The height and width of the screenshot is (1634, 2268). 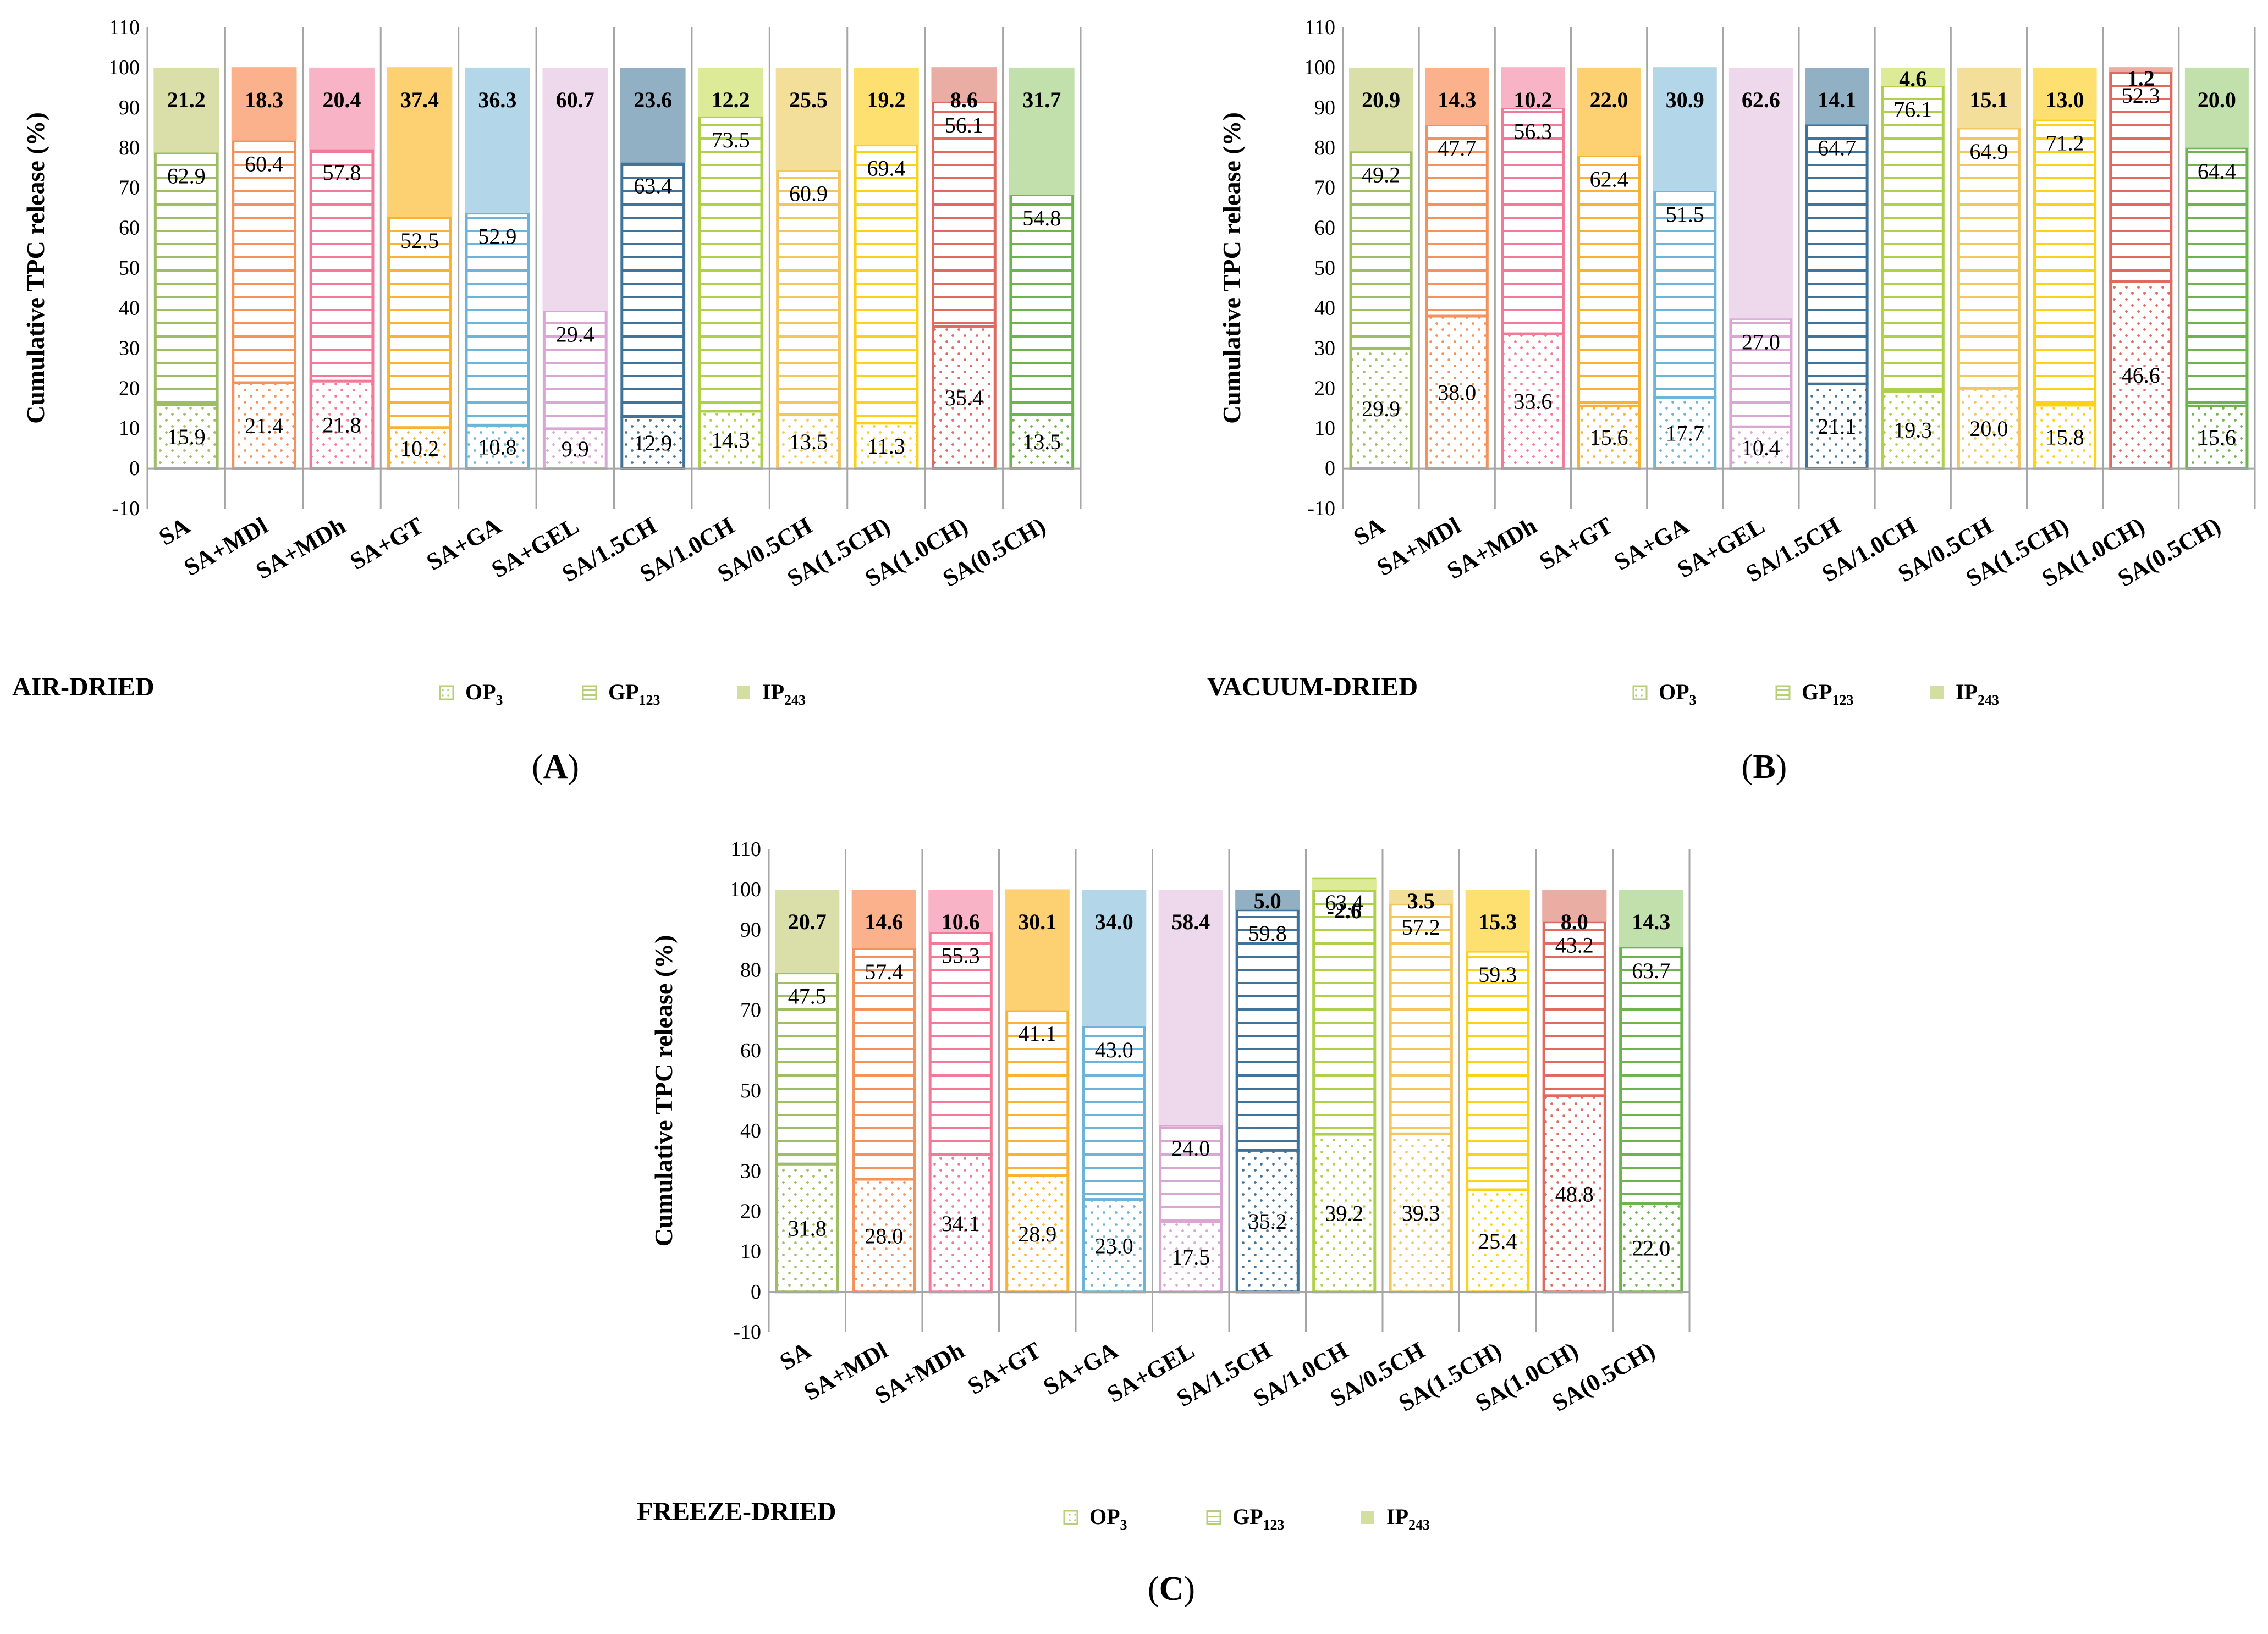 I want to click on pa-bar-sa-0-5ch-gp-label: 60.9, so click(x=808, y=193).